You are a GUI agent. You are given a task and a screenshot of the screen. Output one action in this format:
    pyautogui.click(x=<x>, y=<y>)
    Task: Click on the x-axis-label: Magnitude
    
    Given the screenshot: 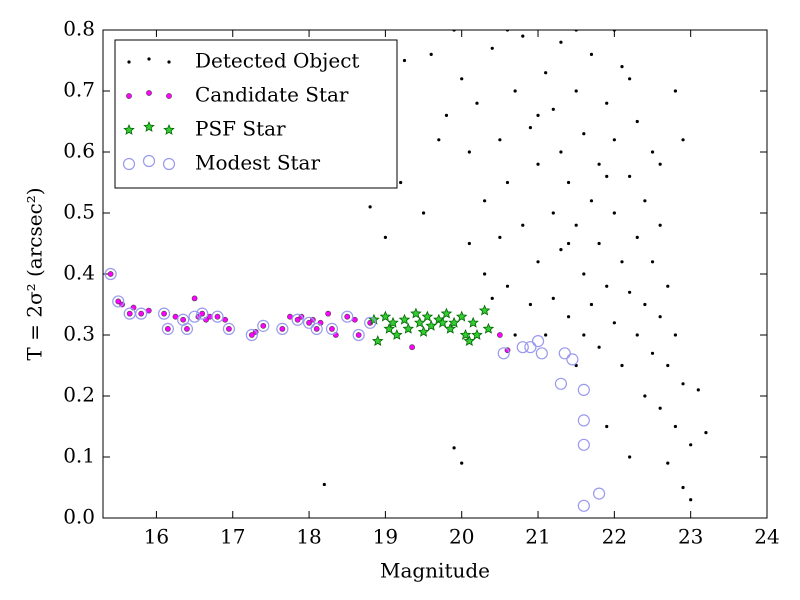 What is the action you would take?
    pyautogui.click(x=435, y=571)
    